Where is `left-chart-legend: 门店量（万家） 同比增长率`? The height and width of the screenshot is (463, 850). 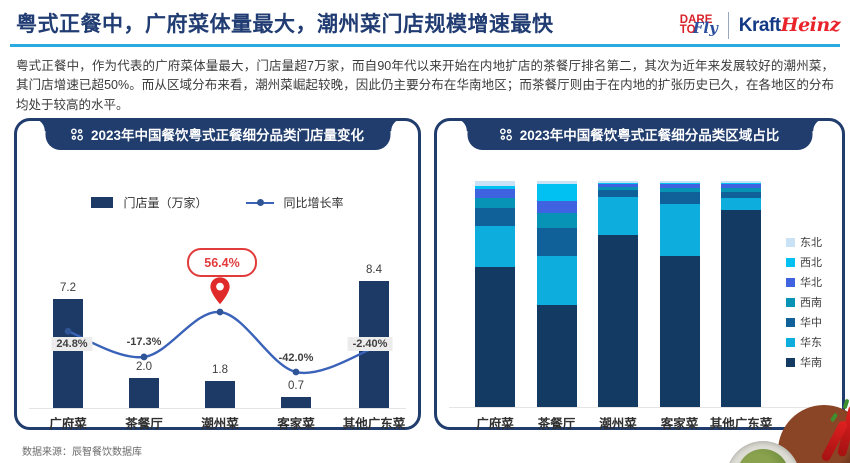 left-chart-legend: 门店量（万家） 同比增长率 is located at coordinates (217, 202).